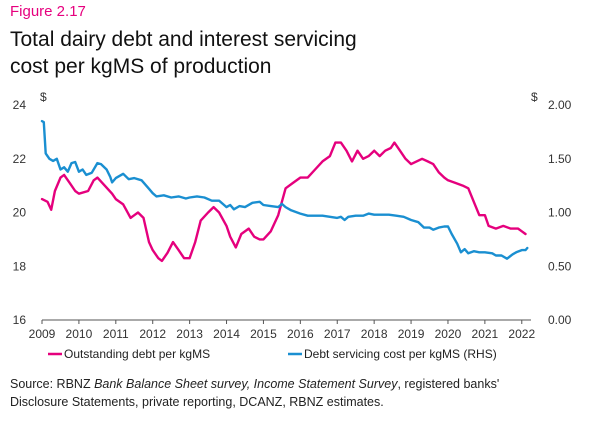 The height and width of the screenshot is (421, 602). Describe the element at coordinates (560, 105) in the screenshot. I see `y-right-tick-label: 2.00` at that location.